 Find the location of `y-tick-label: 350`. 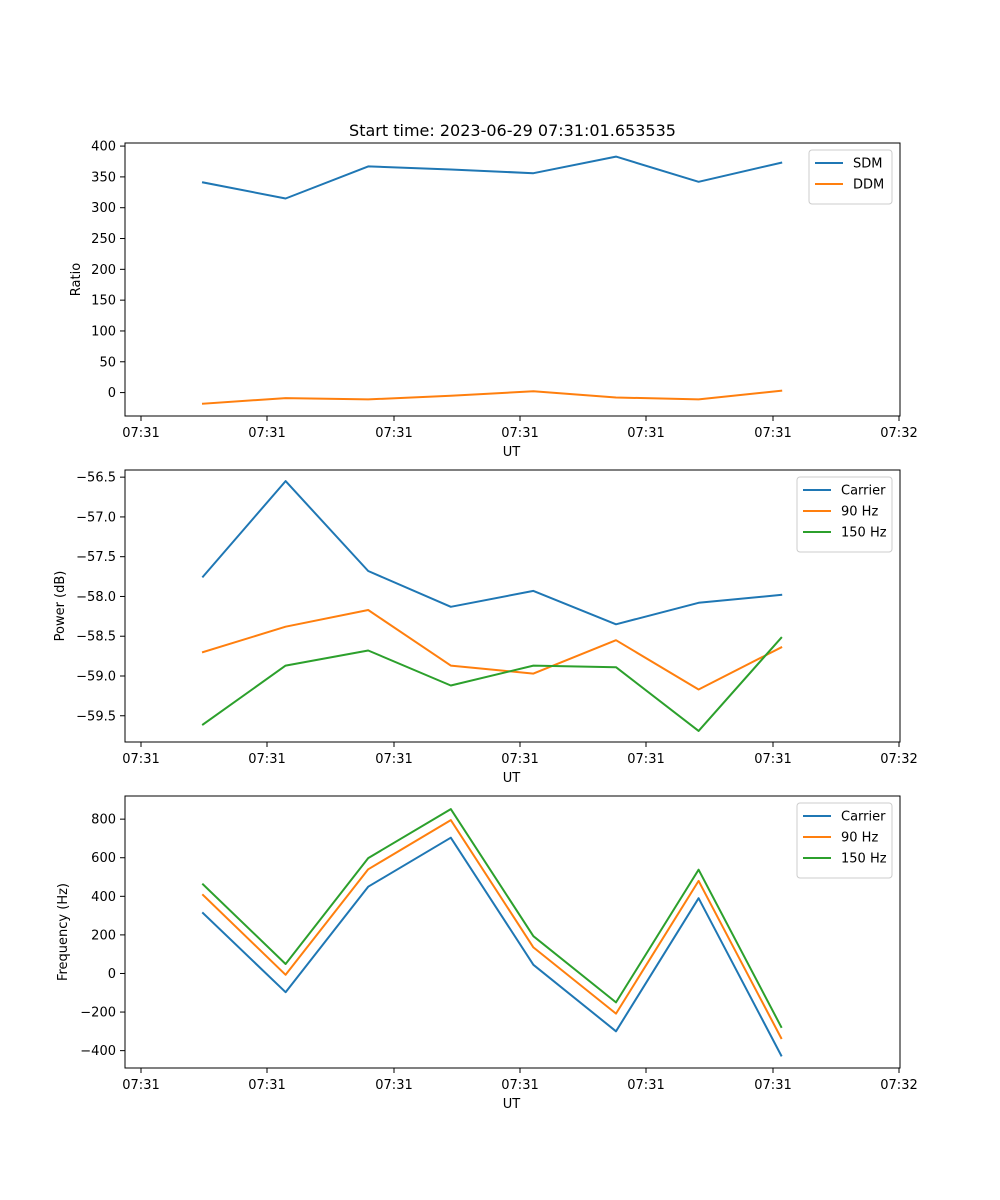

y-tick-label: 350 is located at coordinates (103, 177).